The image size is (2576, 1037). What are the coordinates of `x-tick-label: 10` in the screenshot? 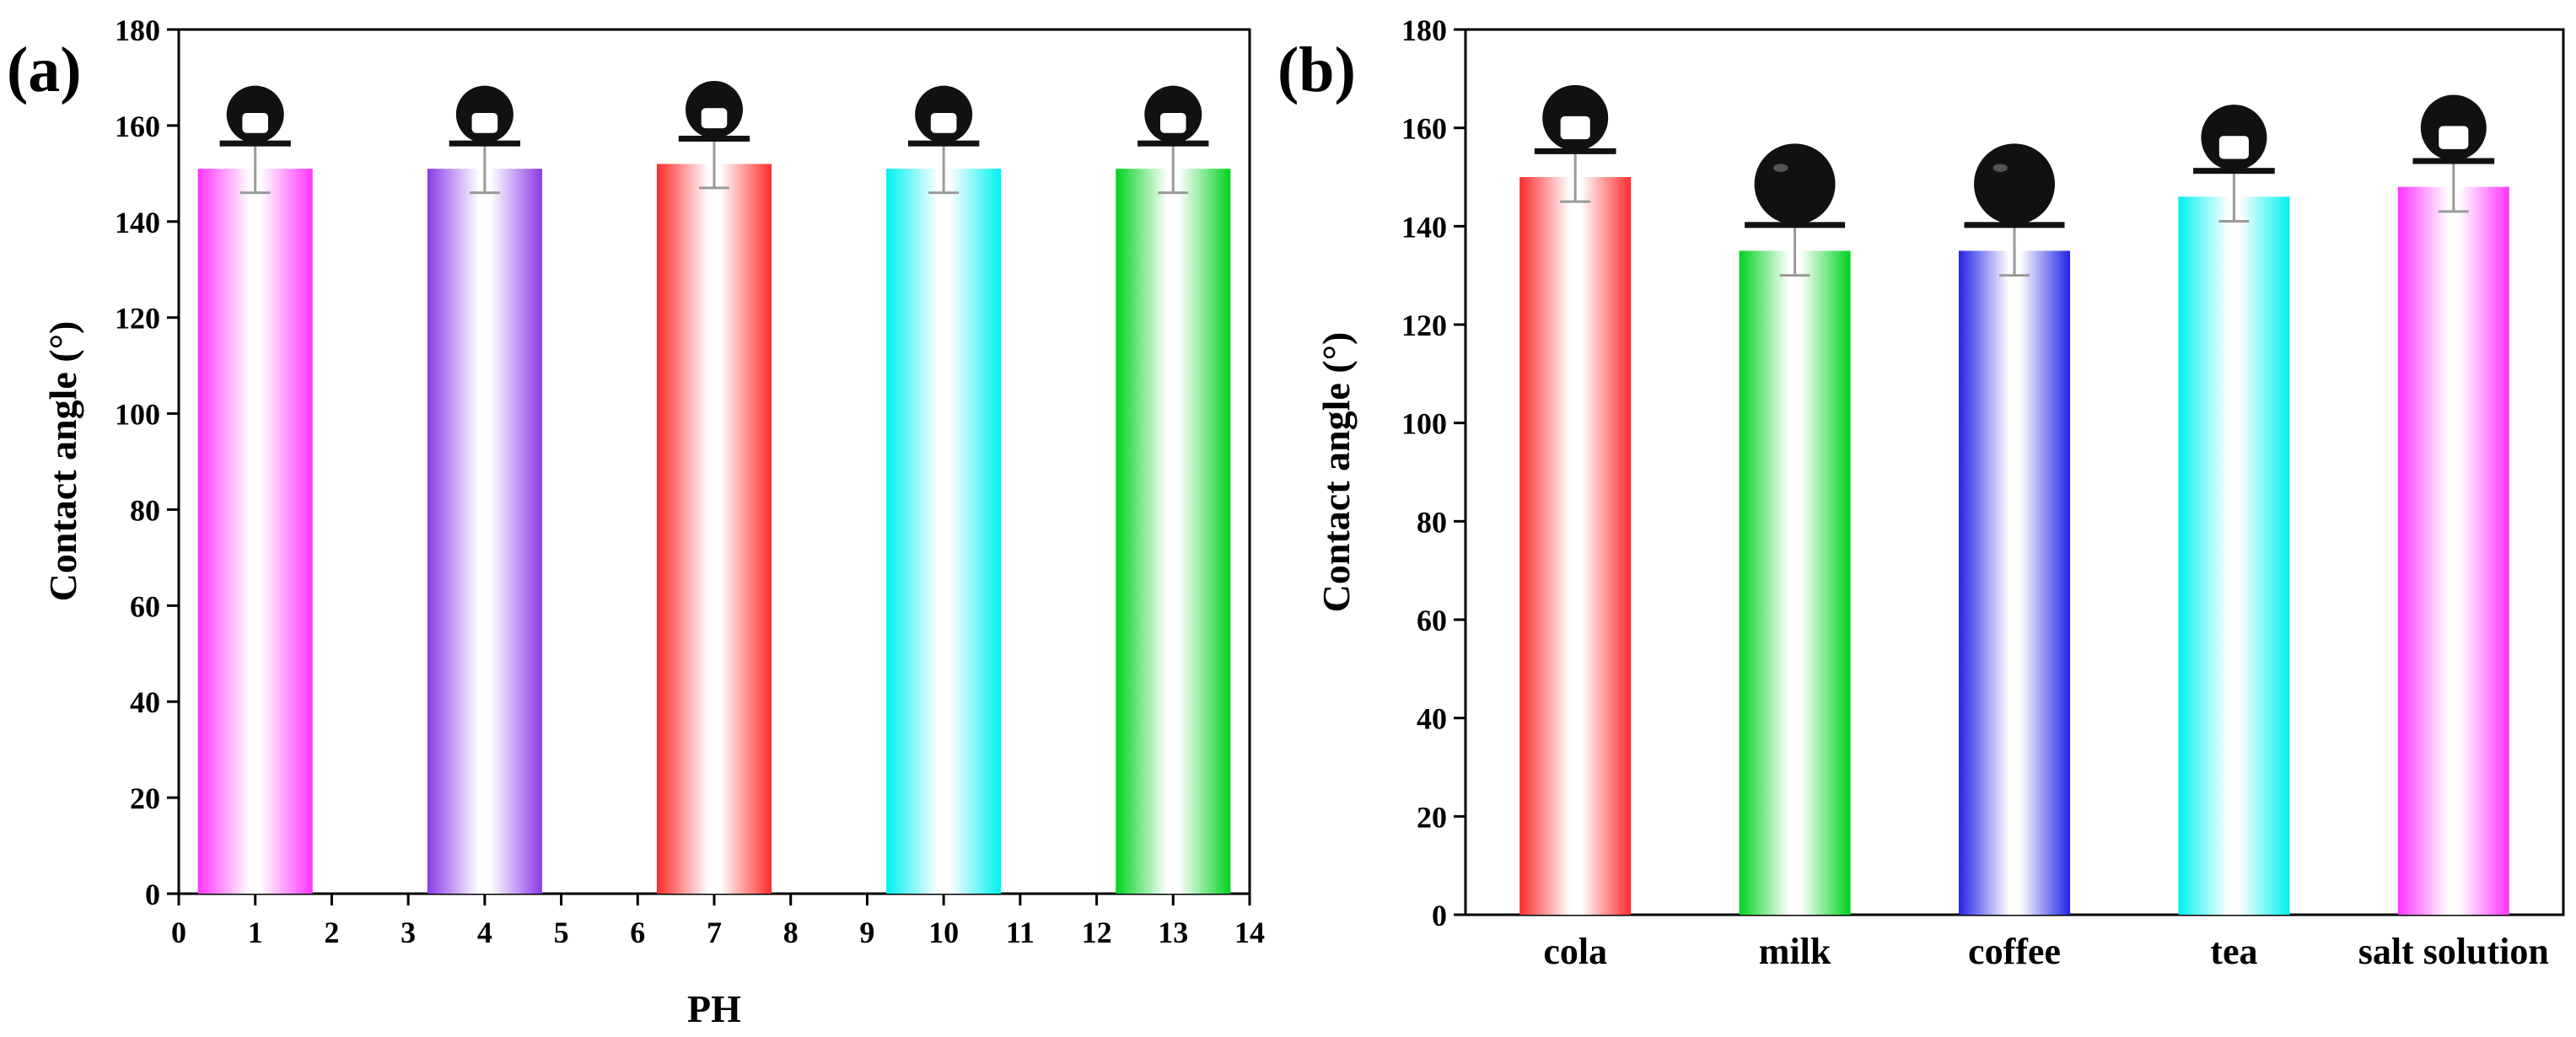 It's located at (943, 933).